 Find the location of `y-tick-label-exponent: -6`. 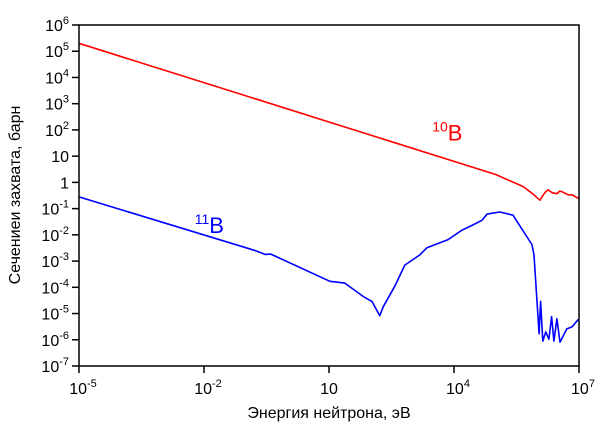

y-tick-label-exponent: -6 is located at coordinates (64, 336).